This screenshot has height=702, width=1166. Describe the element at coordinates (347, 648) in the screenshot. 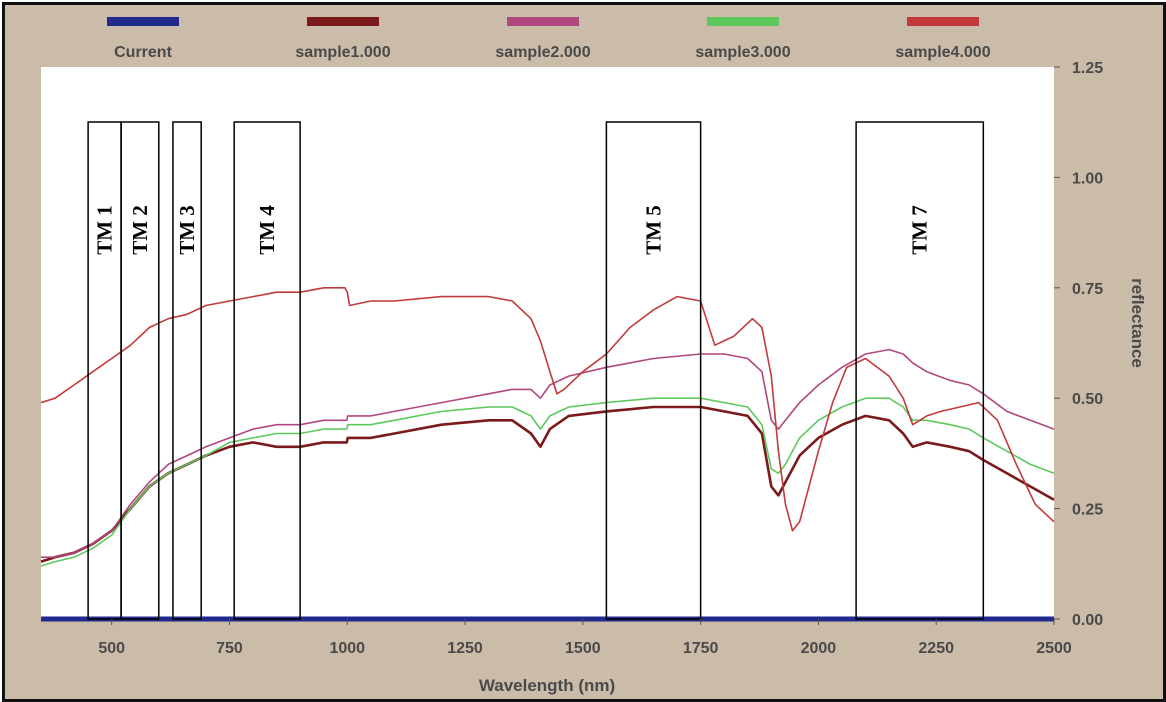

I see `x-tick-label: 1000` at that location.